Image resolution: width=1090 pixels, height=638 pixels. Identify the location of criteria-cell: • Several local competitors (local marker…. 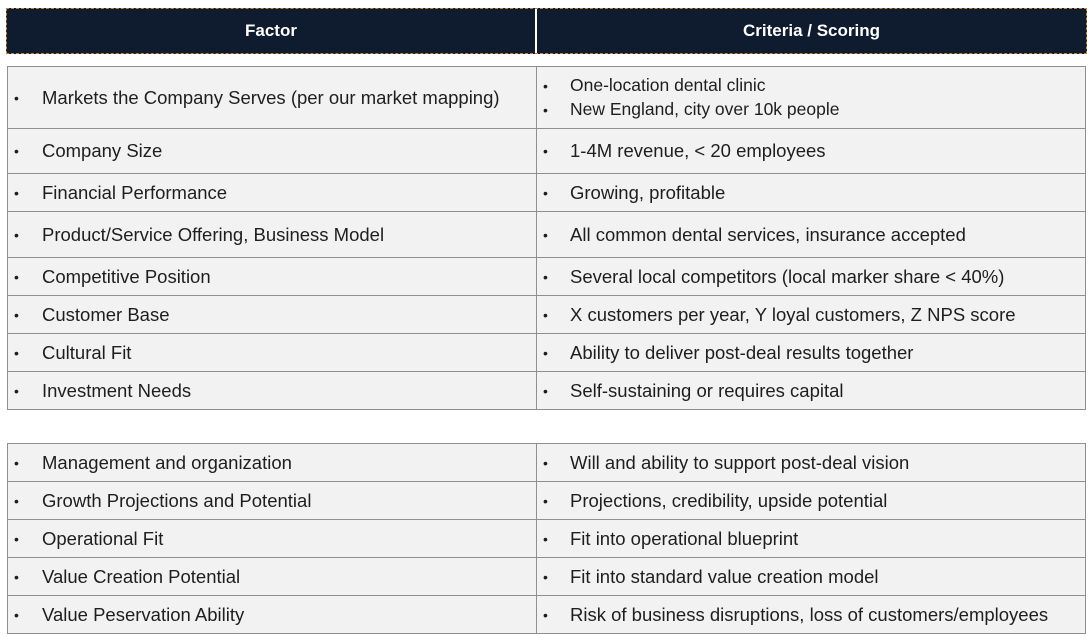
(811, 276).